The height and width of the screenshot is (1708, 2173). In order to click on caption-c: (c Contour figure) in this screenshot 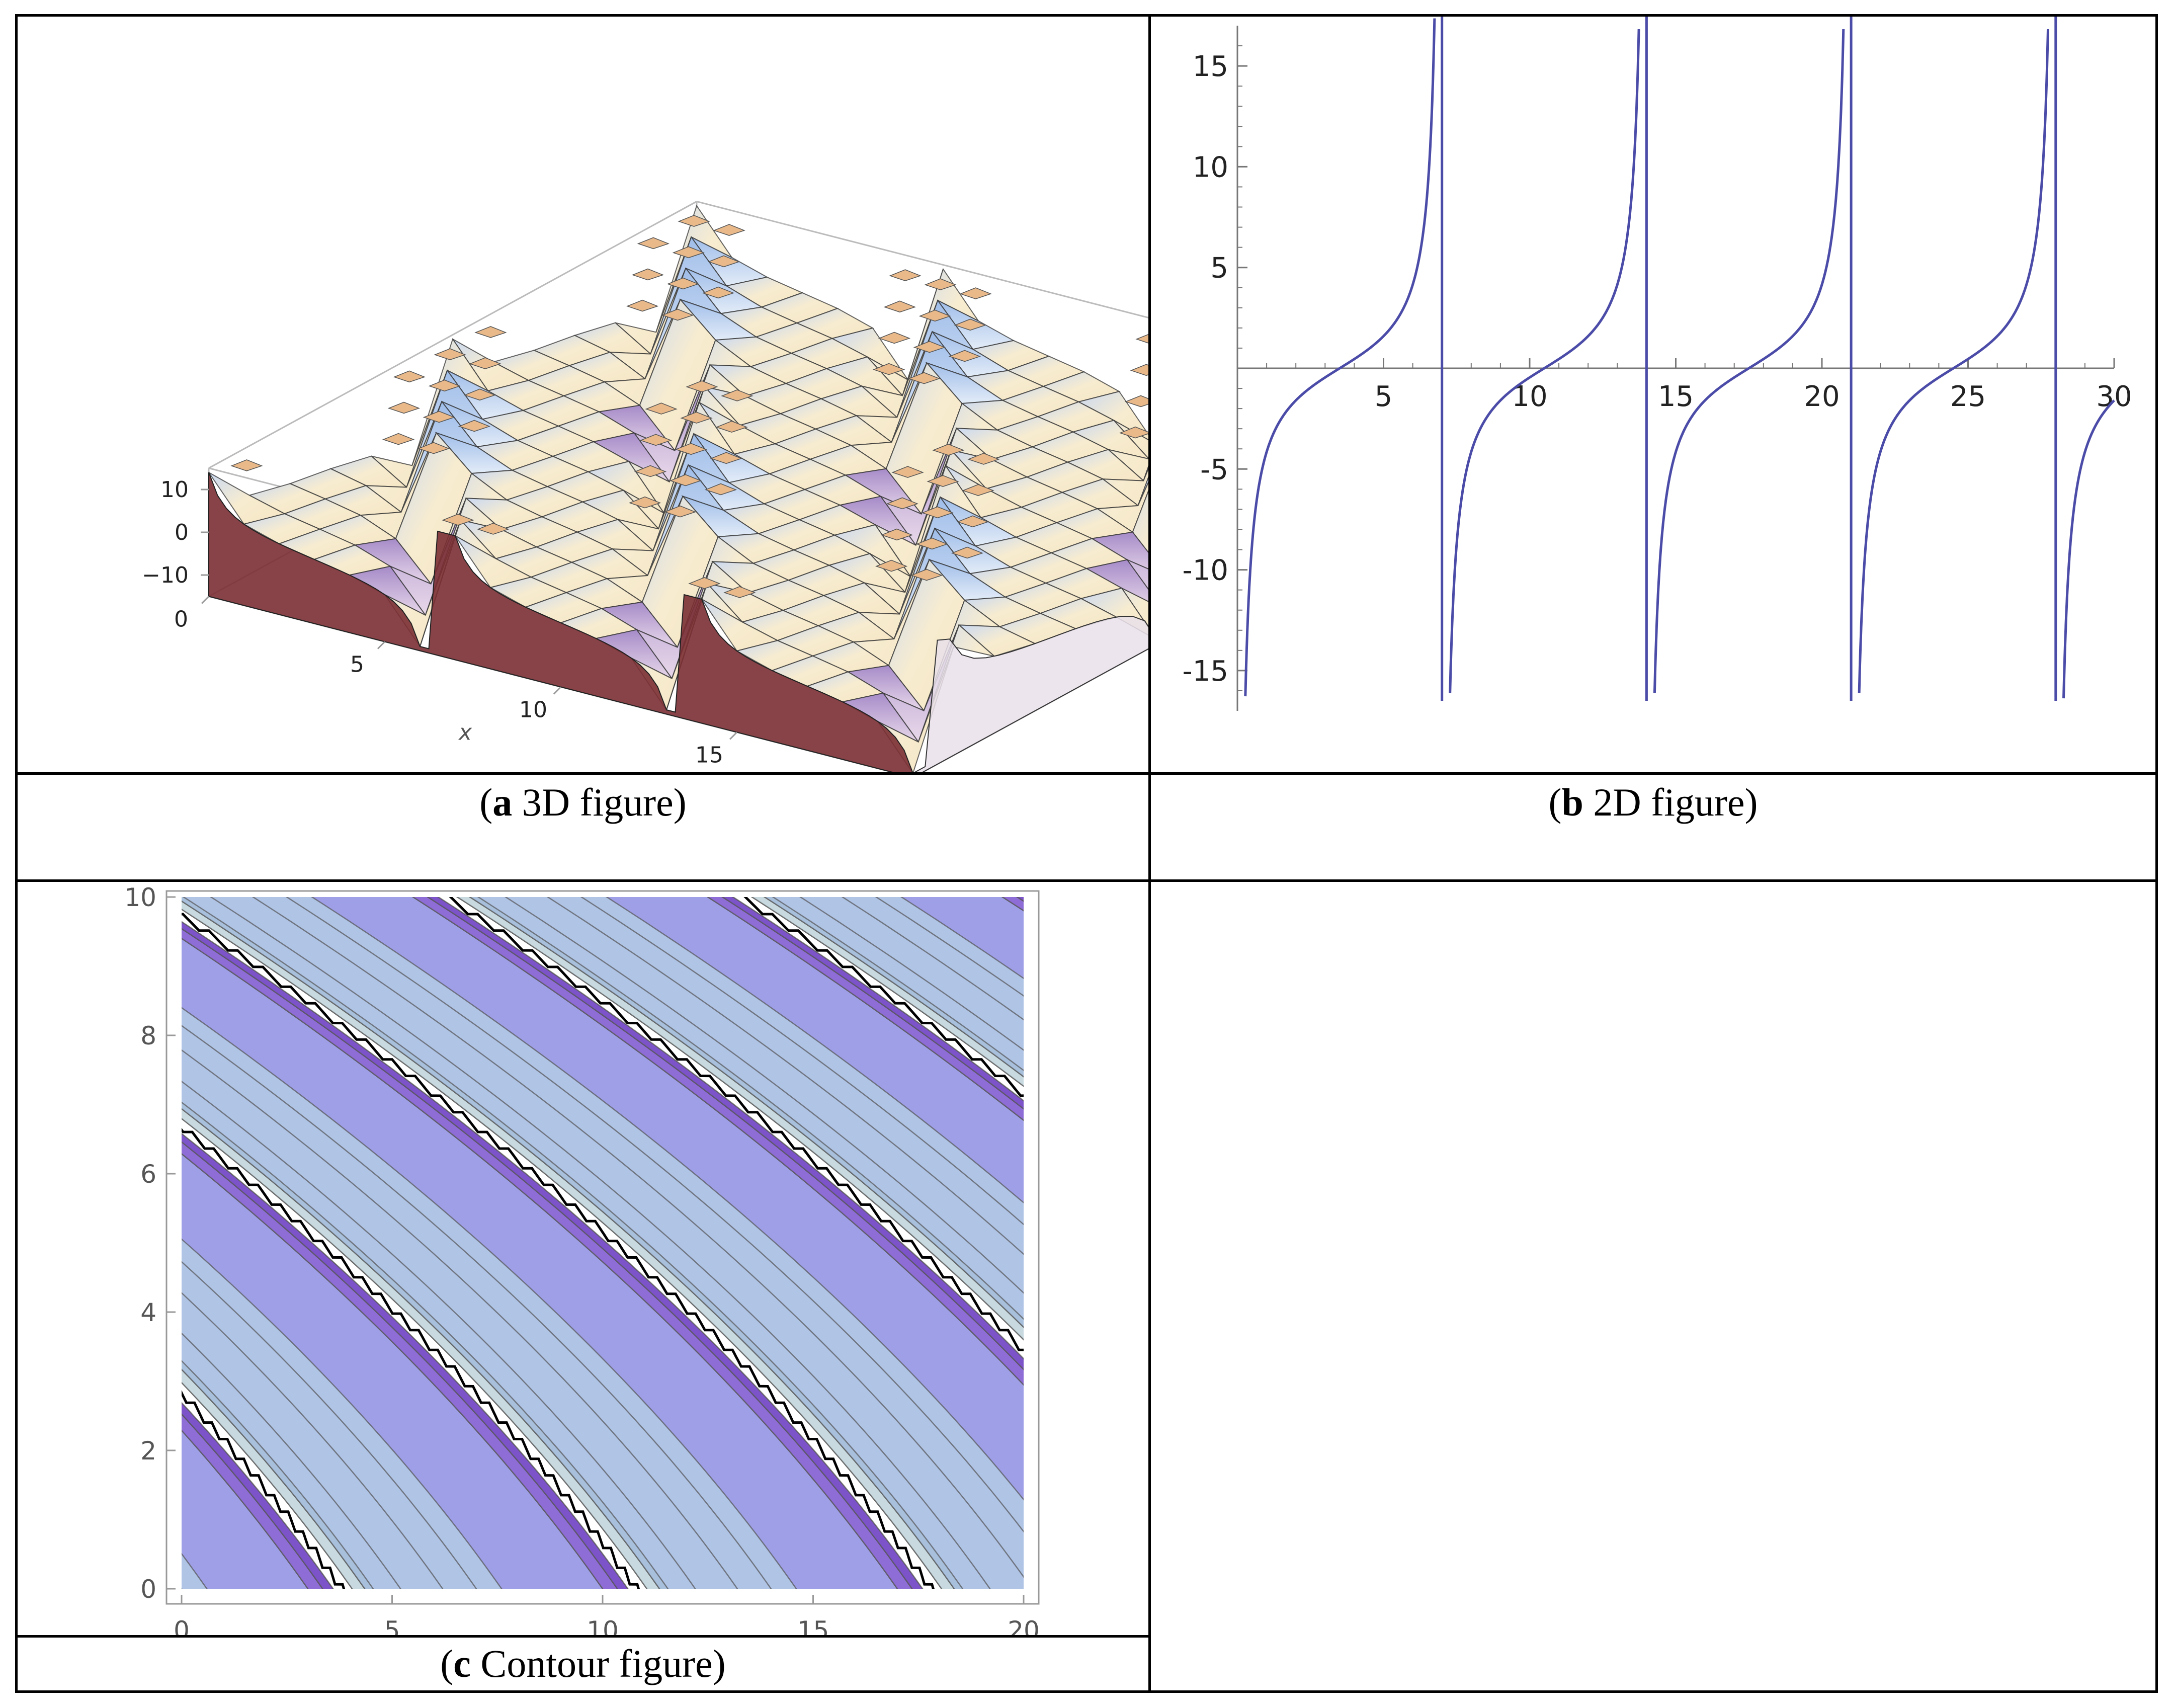, I will do `click(583, 1663)`.